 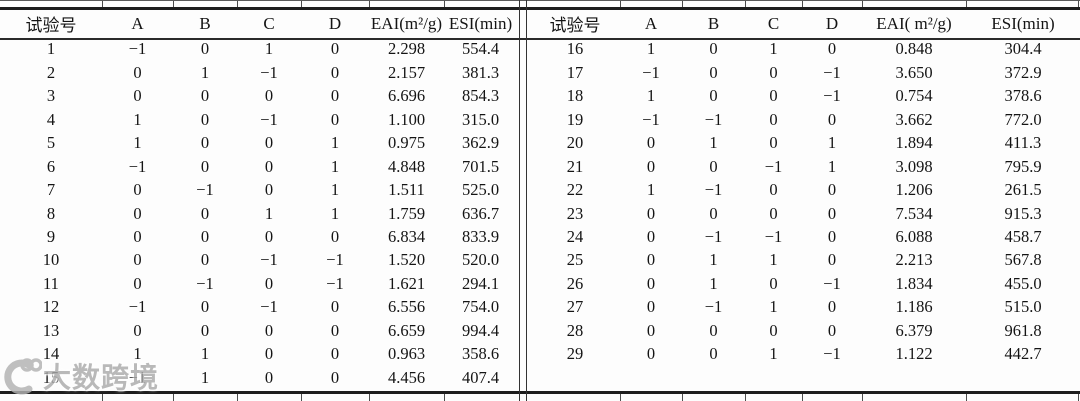 I want to click on table-cell: 11, so click(x=51, y=283).